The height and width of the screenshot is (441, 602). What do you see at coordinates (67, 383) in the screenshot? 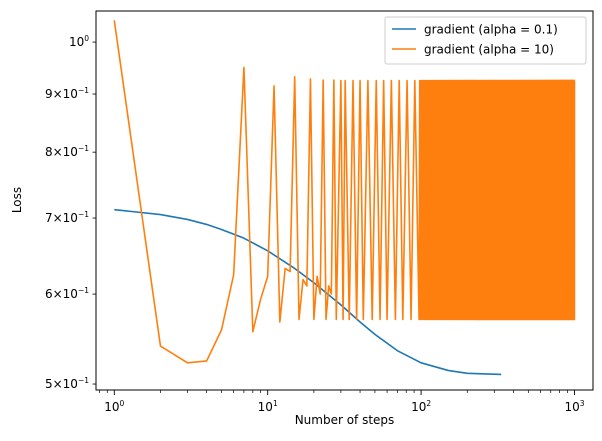
I see `y-tick-label: 5×10⁻¹` at bounding box center [67, 383].